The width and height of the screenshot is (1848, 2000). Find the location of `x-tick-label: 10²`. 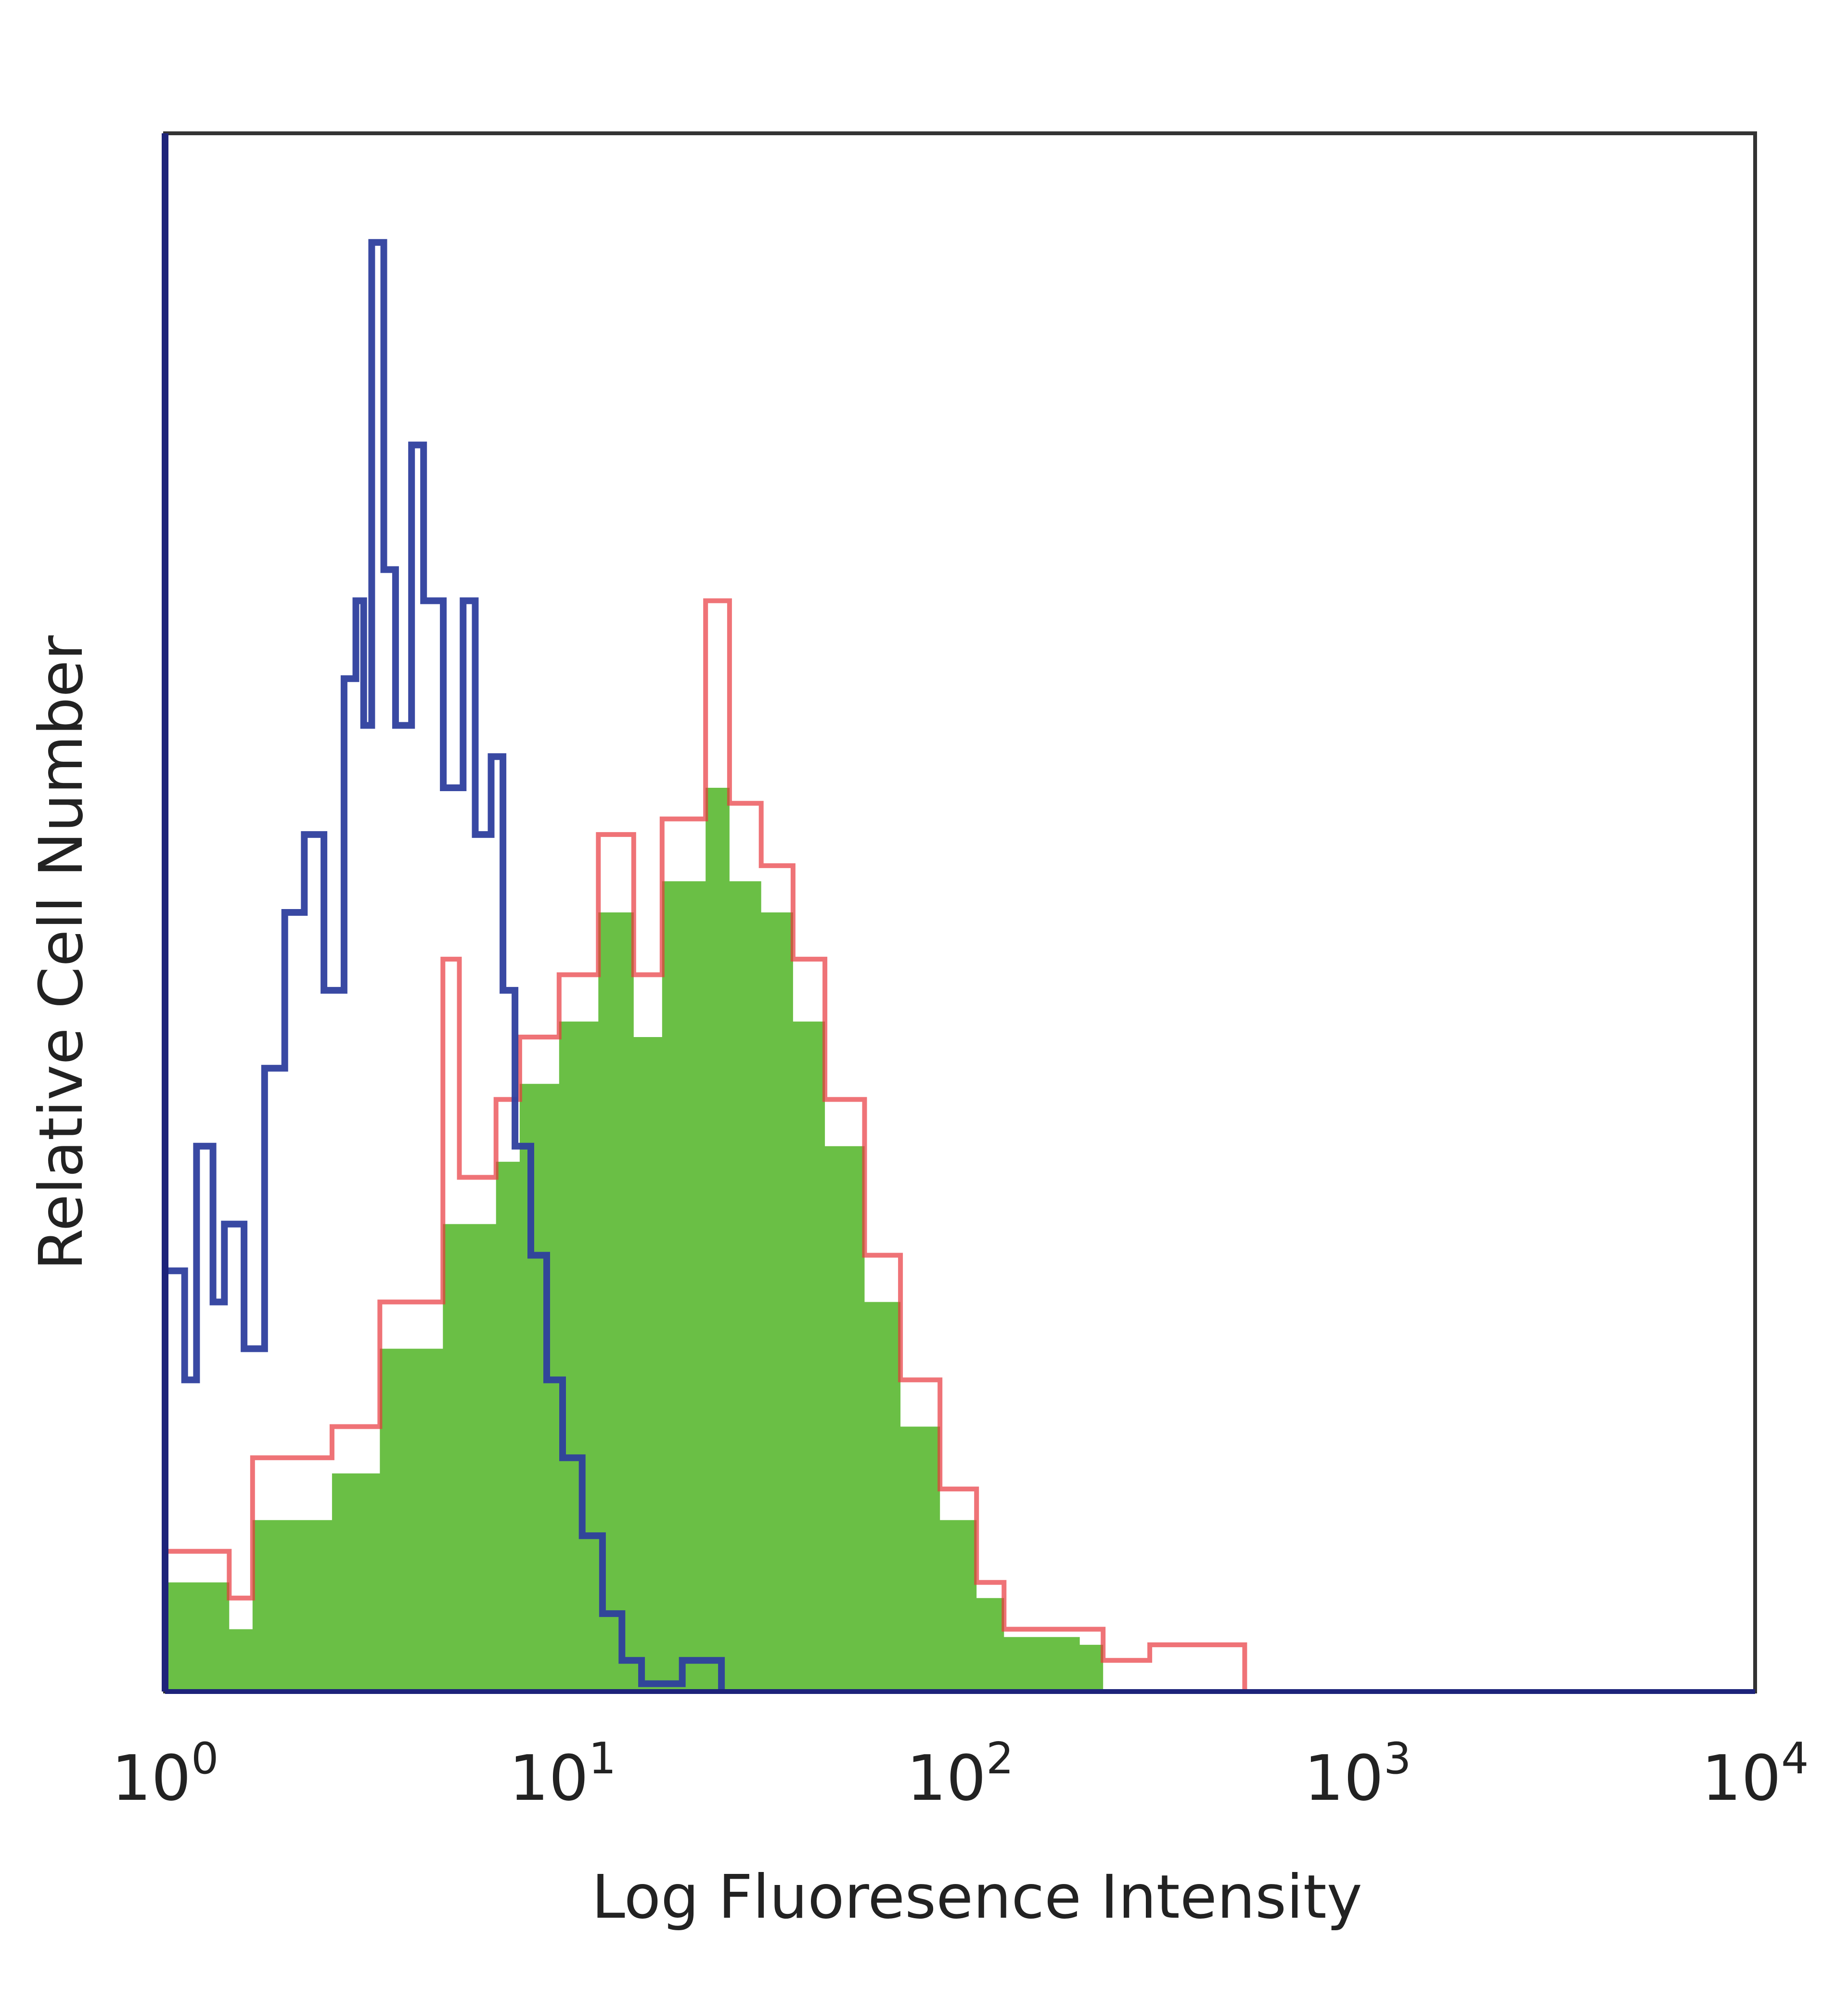

x-tick-label: 10² is located at coordinates (960, 1774).